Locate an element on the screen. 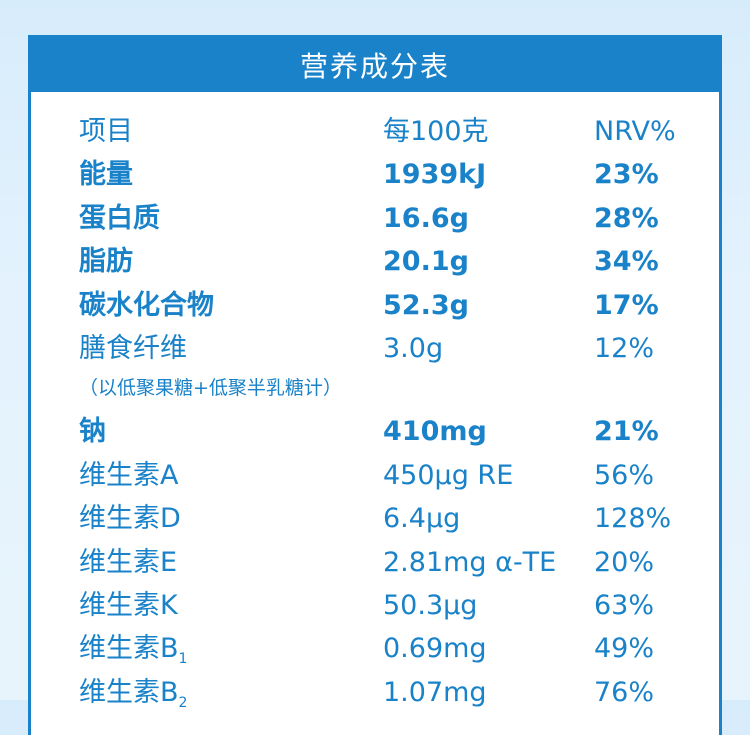  nutrient-row-vitamin-e: 维生素E 2.81mg α-TE 20% is located at coordinates (389, 562).